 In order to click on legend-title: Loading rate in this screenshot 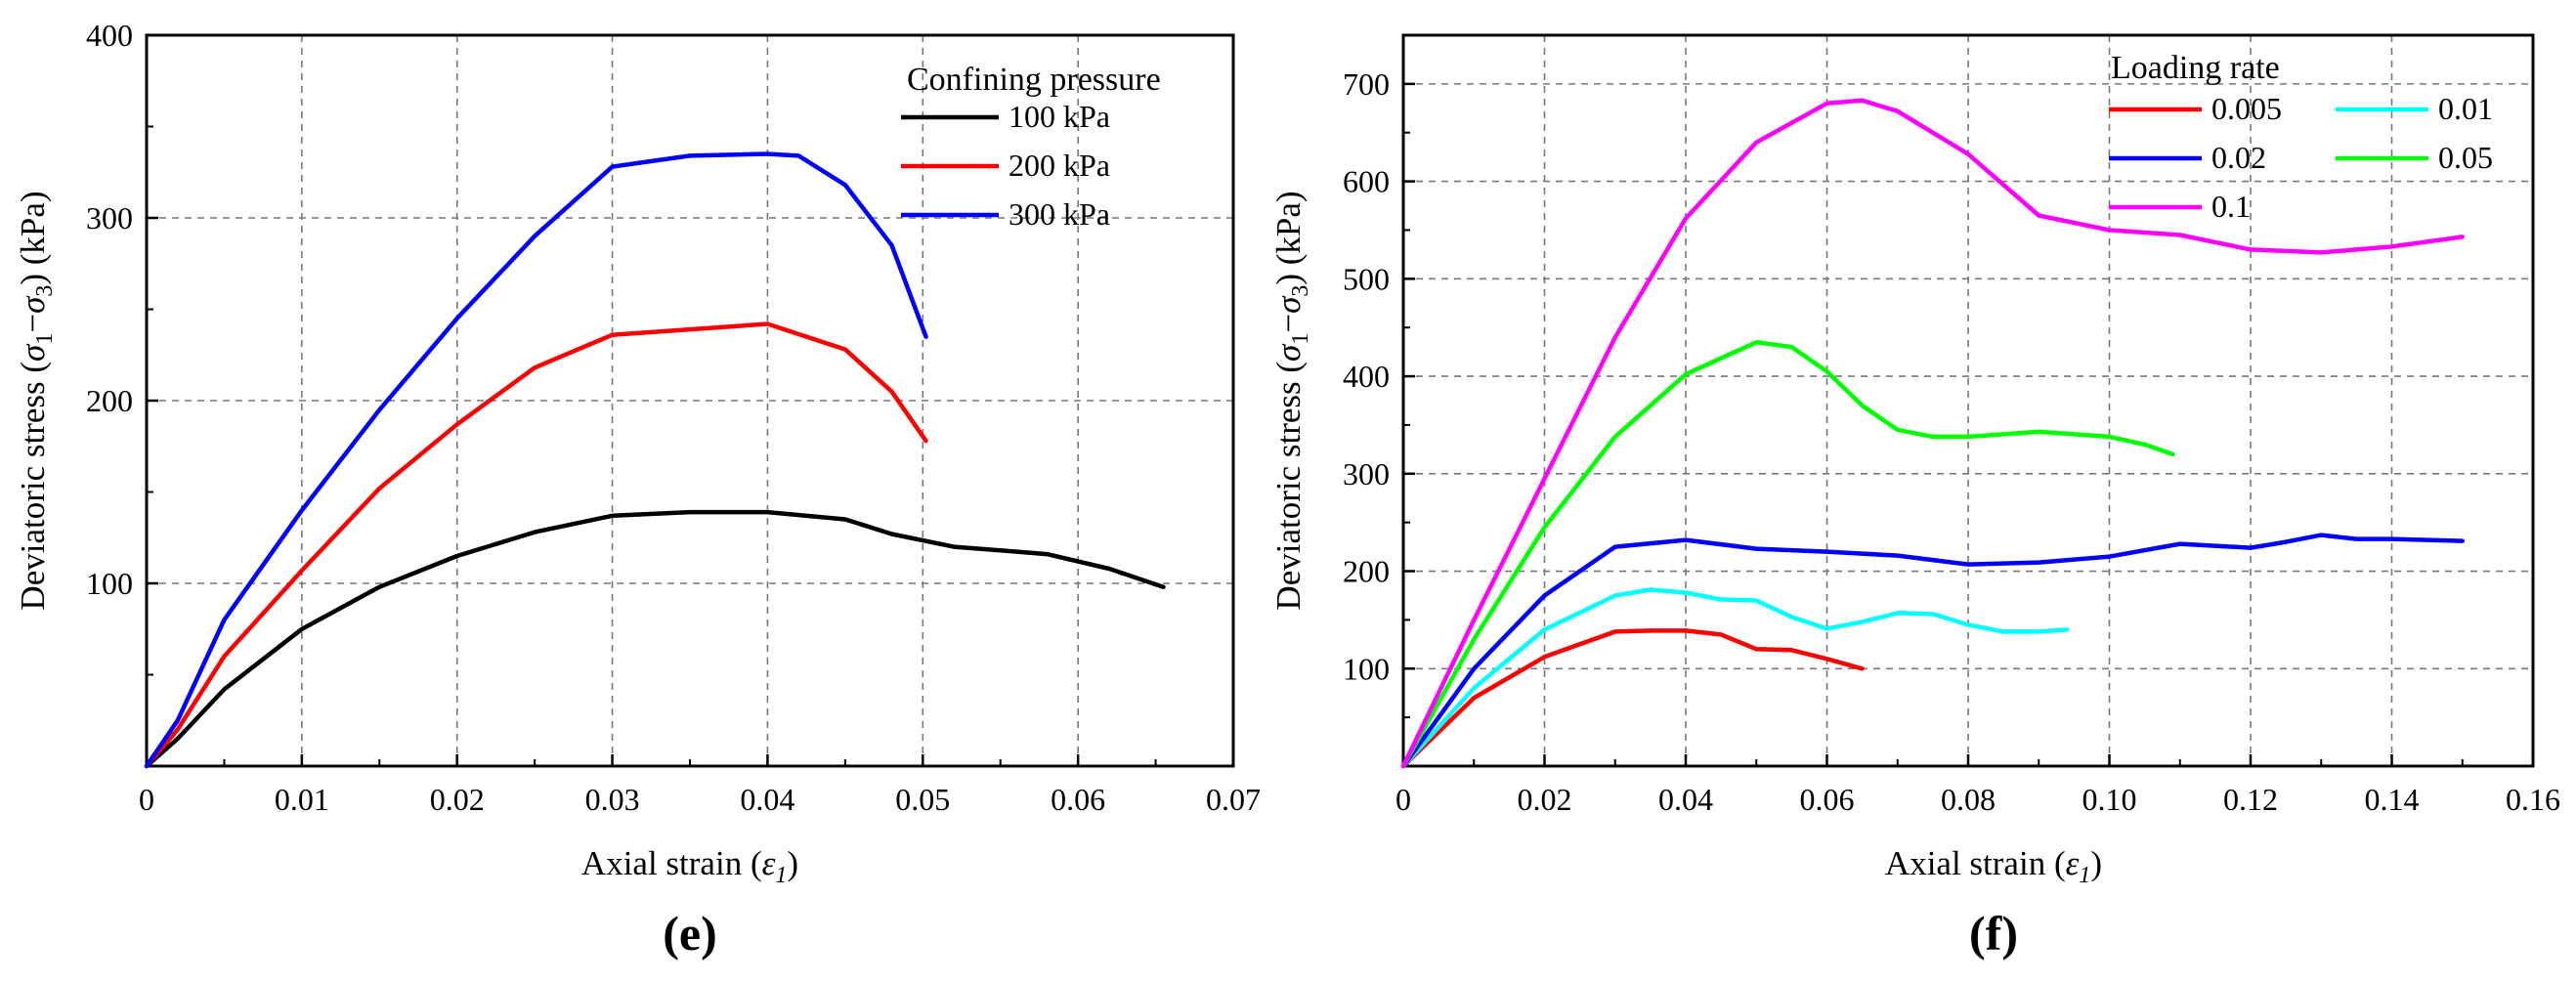, I will do `click(2196, 68)`.